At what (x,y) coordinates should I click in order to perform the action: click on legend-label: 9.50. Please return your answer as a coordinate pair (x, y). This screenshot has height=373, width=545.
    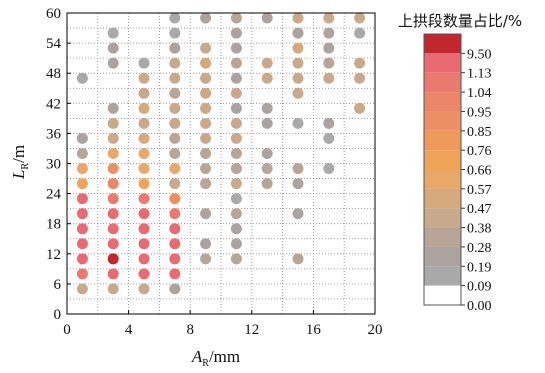
    Looking at the image, I should click on (479, 54).